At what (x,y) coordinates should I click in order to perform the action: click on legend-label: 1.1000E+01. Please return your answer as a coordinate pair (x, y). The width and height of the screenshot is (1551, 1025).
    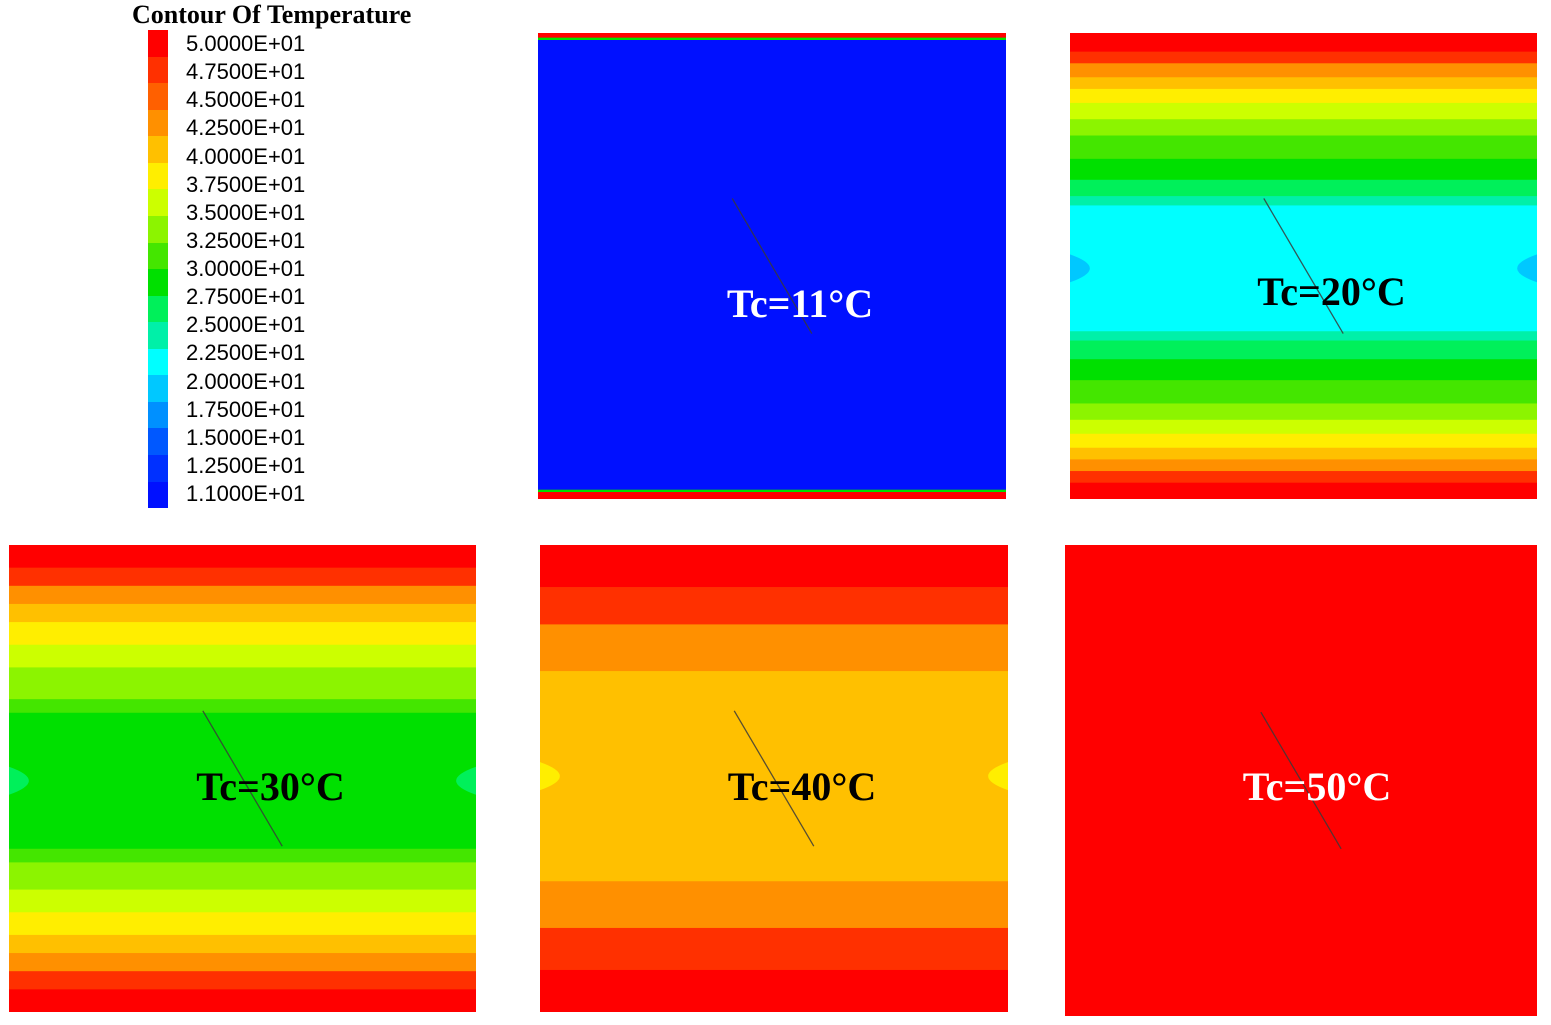
    Looking at the image, I should click on (246, 493).